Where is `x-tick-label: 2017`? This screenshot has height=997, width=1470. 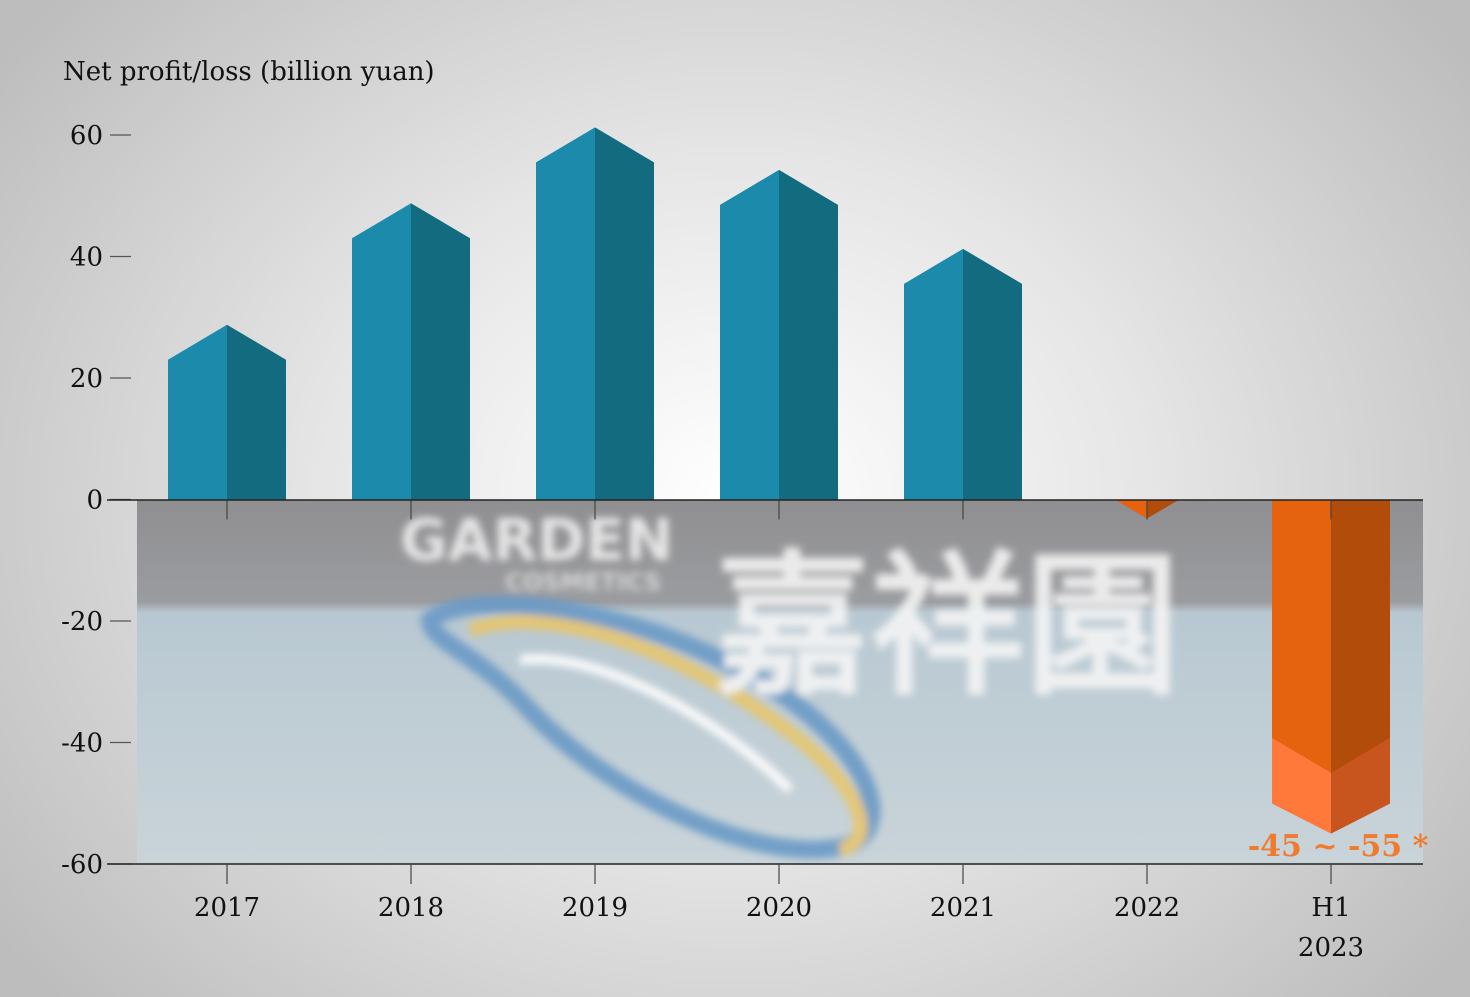 x-tick-label: 2017 is located at coordinates (227, 908).